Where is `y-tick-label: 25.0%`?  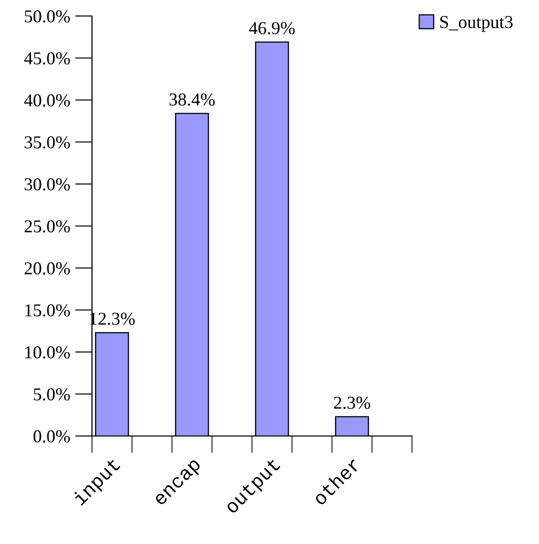 y-tick-label: 25.0% is located at coordinates (47, 226).